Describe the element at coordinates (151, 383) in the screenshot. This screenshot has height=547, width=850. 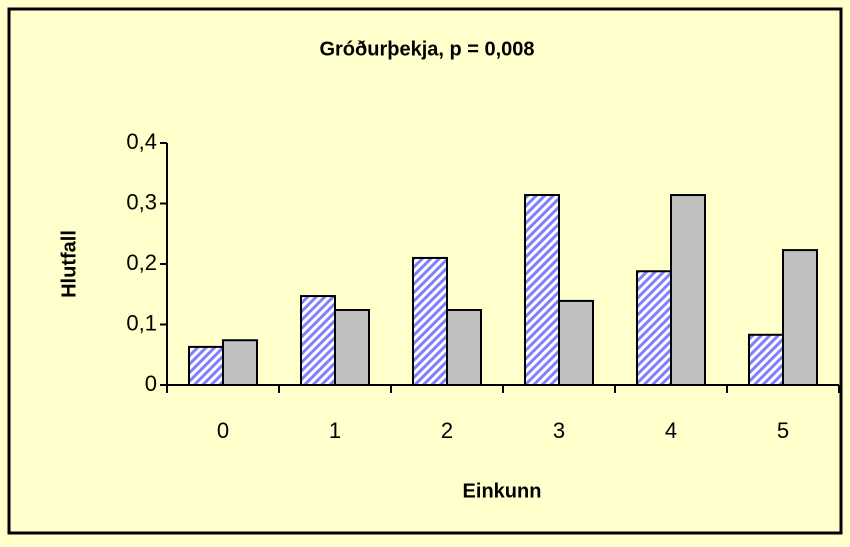
I see `y-tick-label: 0` at that location.